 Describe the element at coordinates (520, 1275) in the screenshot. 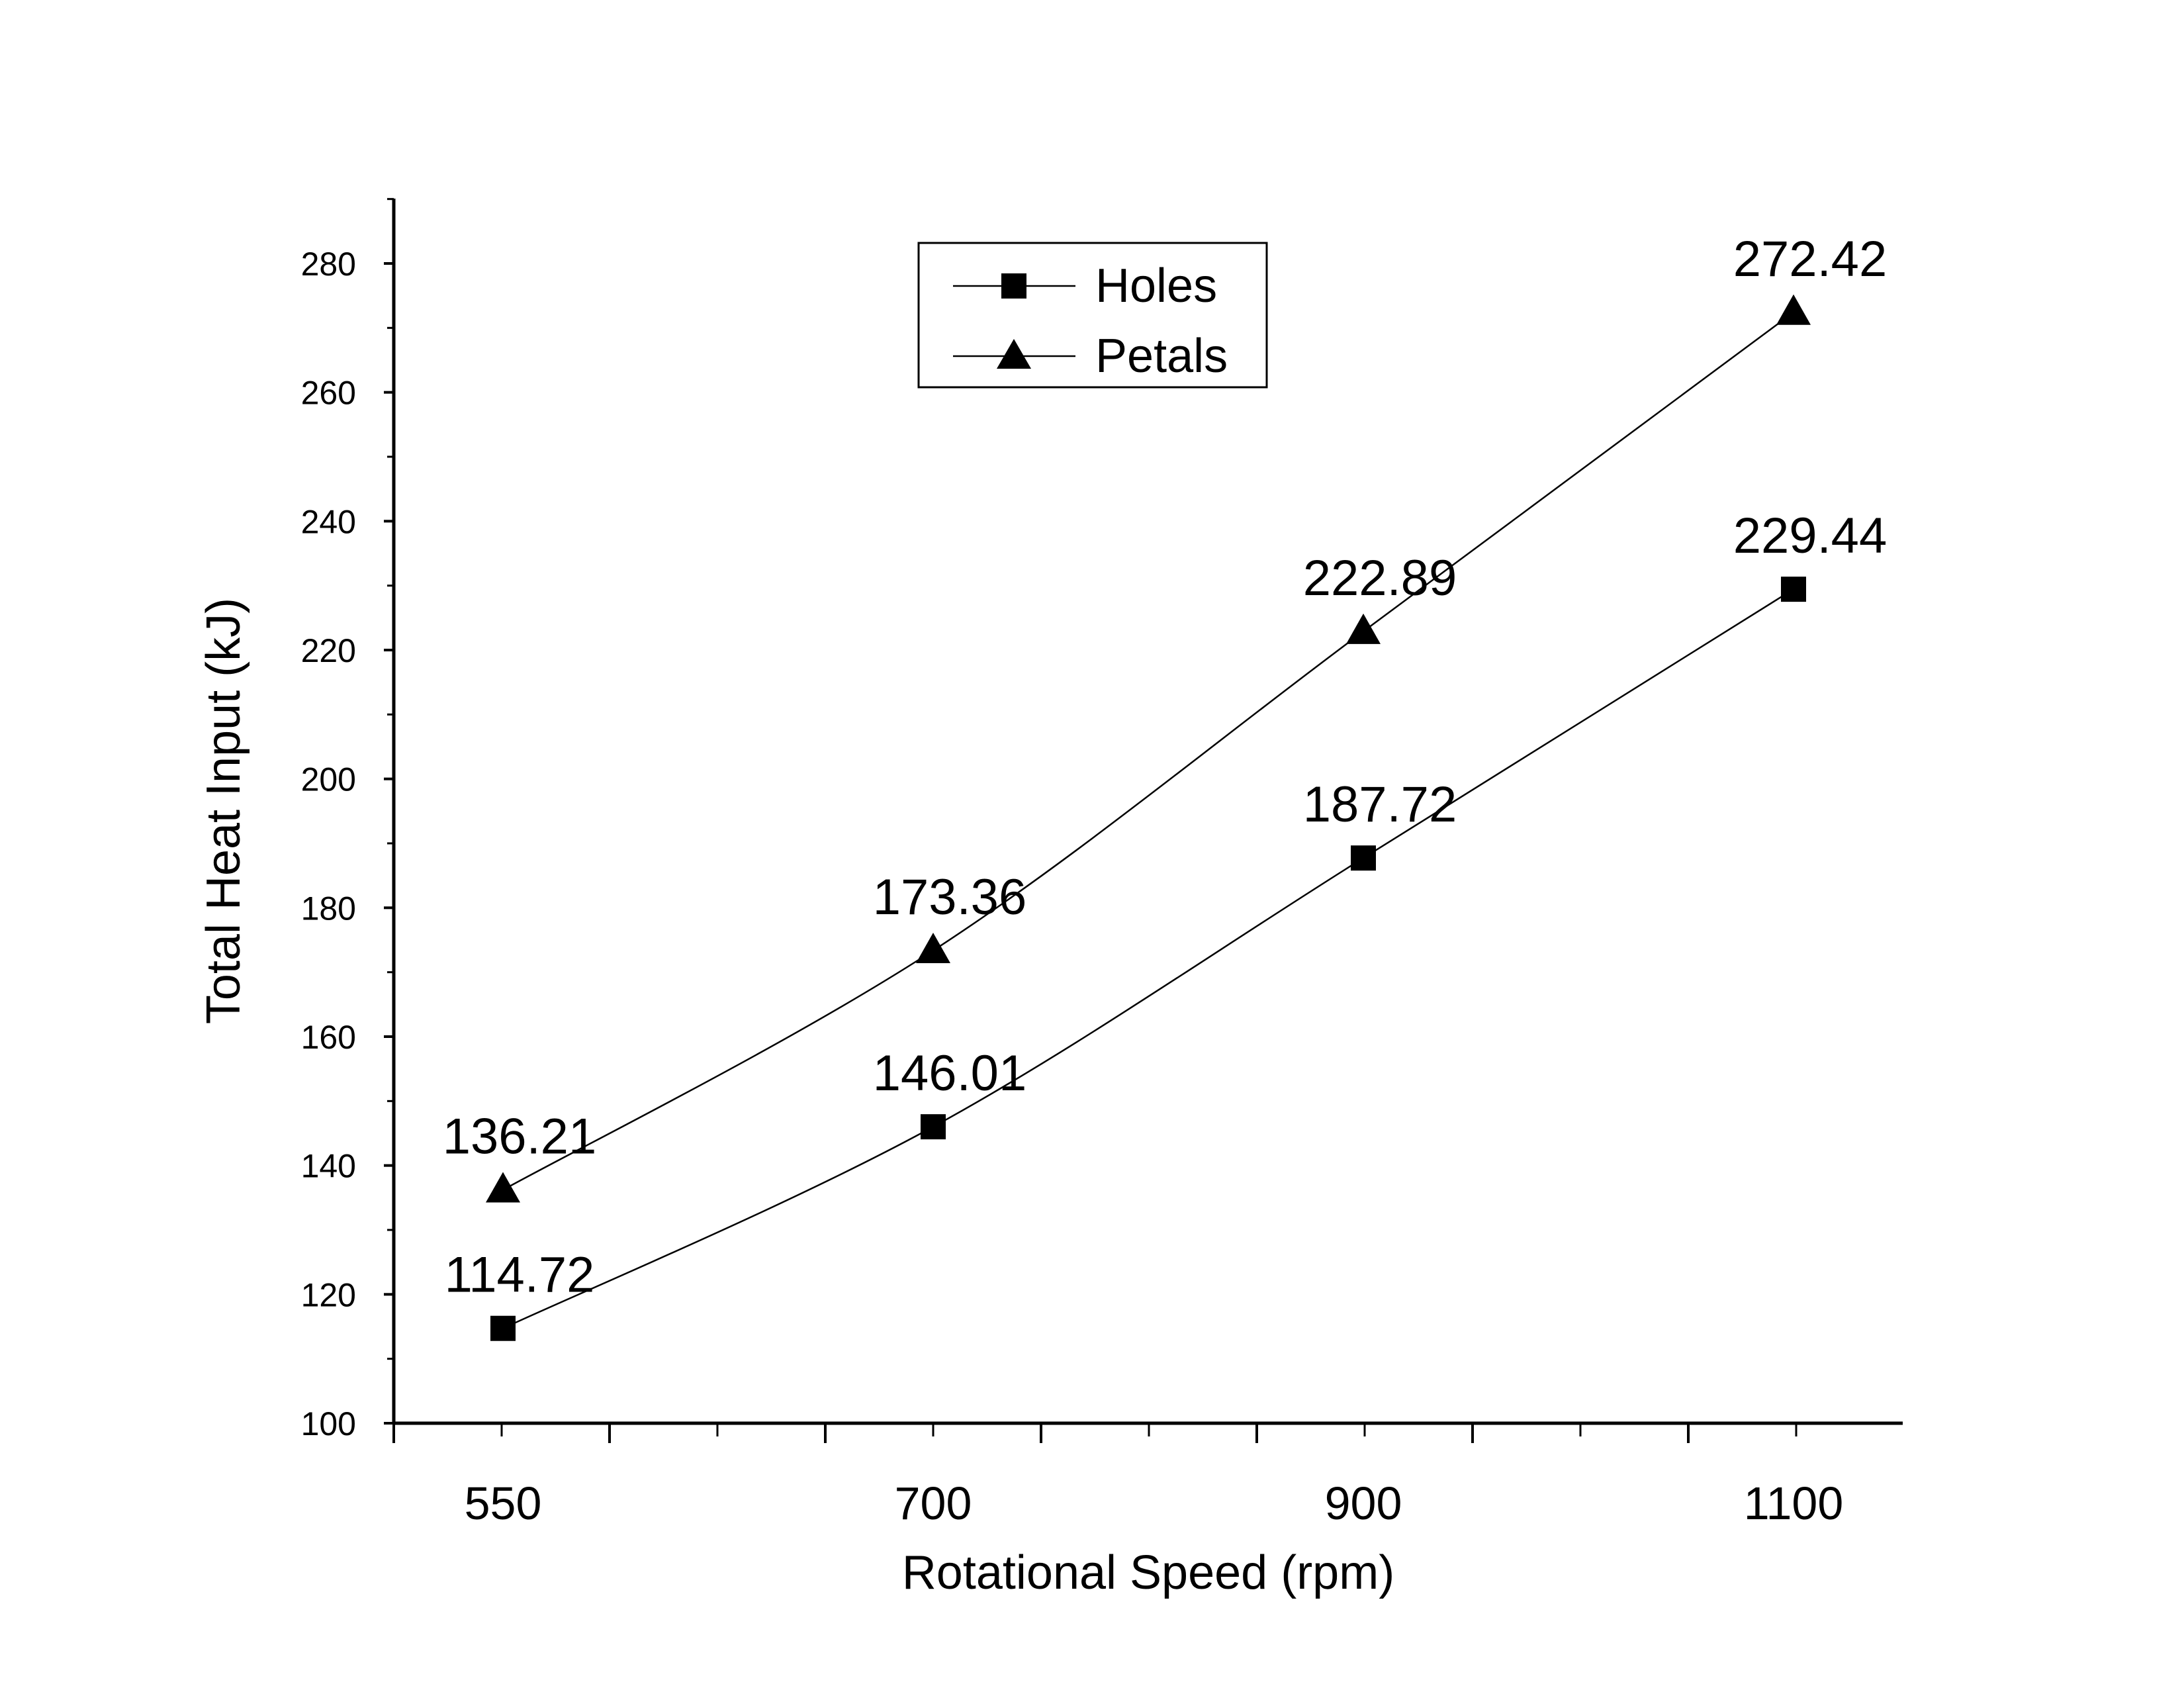

I see `data-label-holes: 114.72` at that location.